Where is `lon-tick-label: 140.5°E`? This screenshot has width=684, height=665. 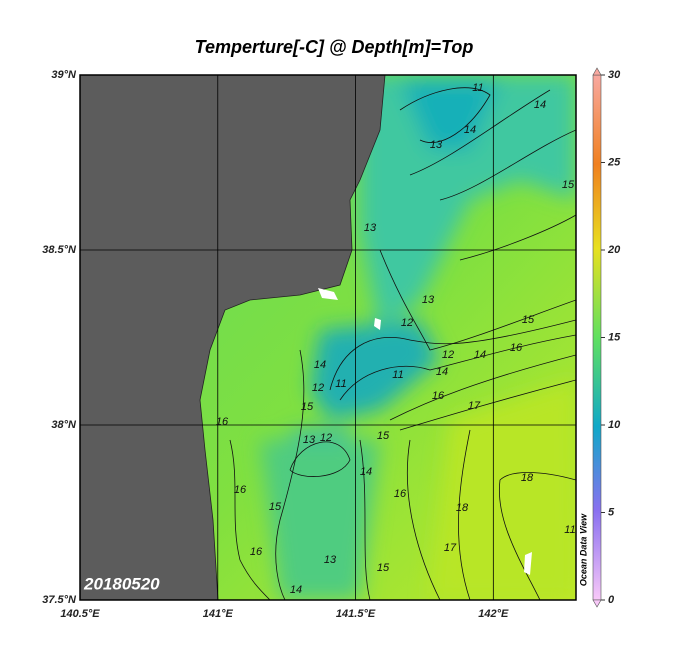
lon-tick-label: 140.5°E is located at coordinates (80, 614).